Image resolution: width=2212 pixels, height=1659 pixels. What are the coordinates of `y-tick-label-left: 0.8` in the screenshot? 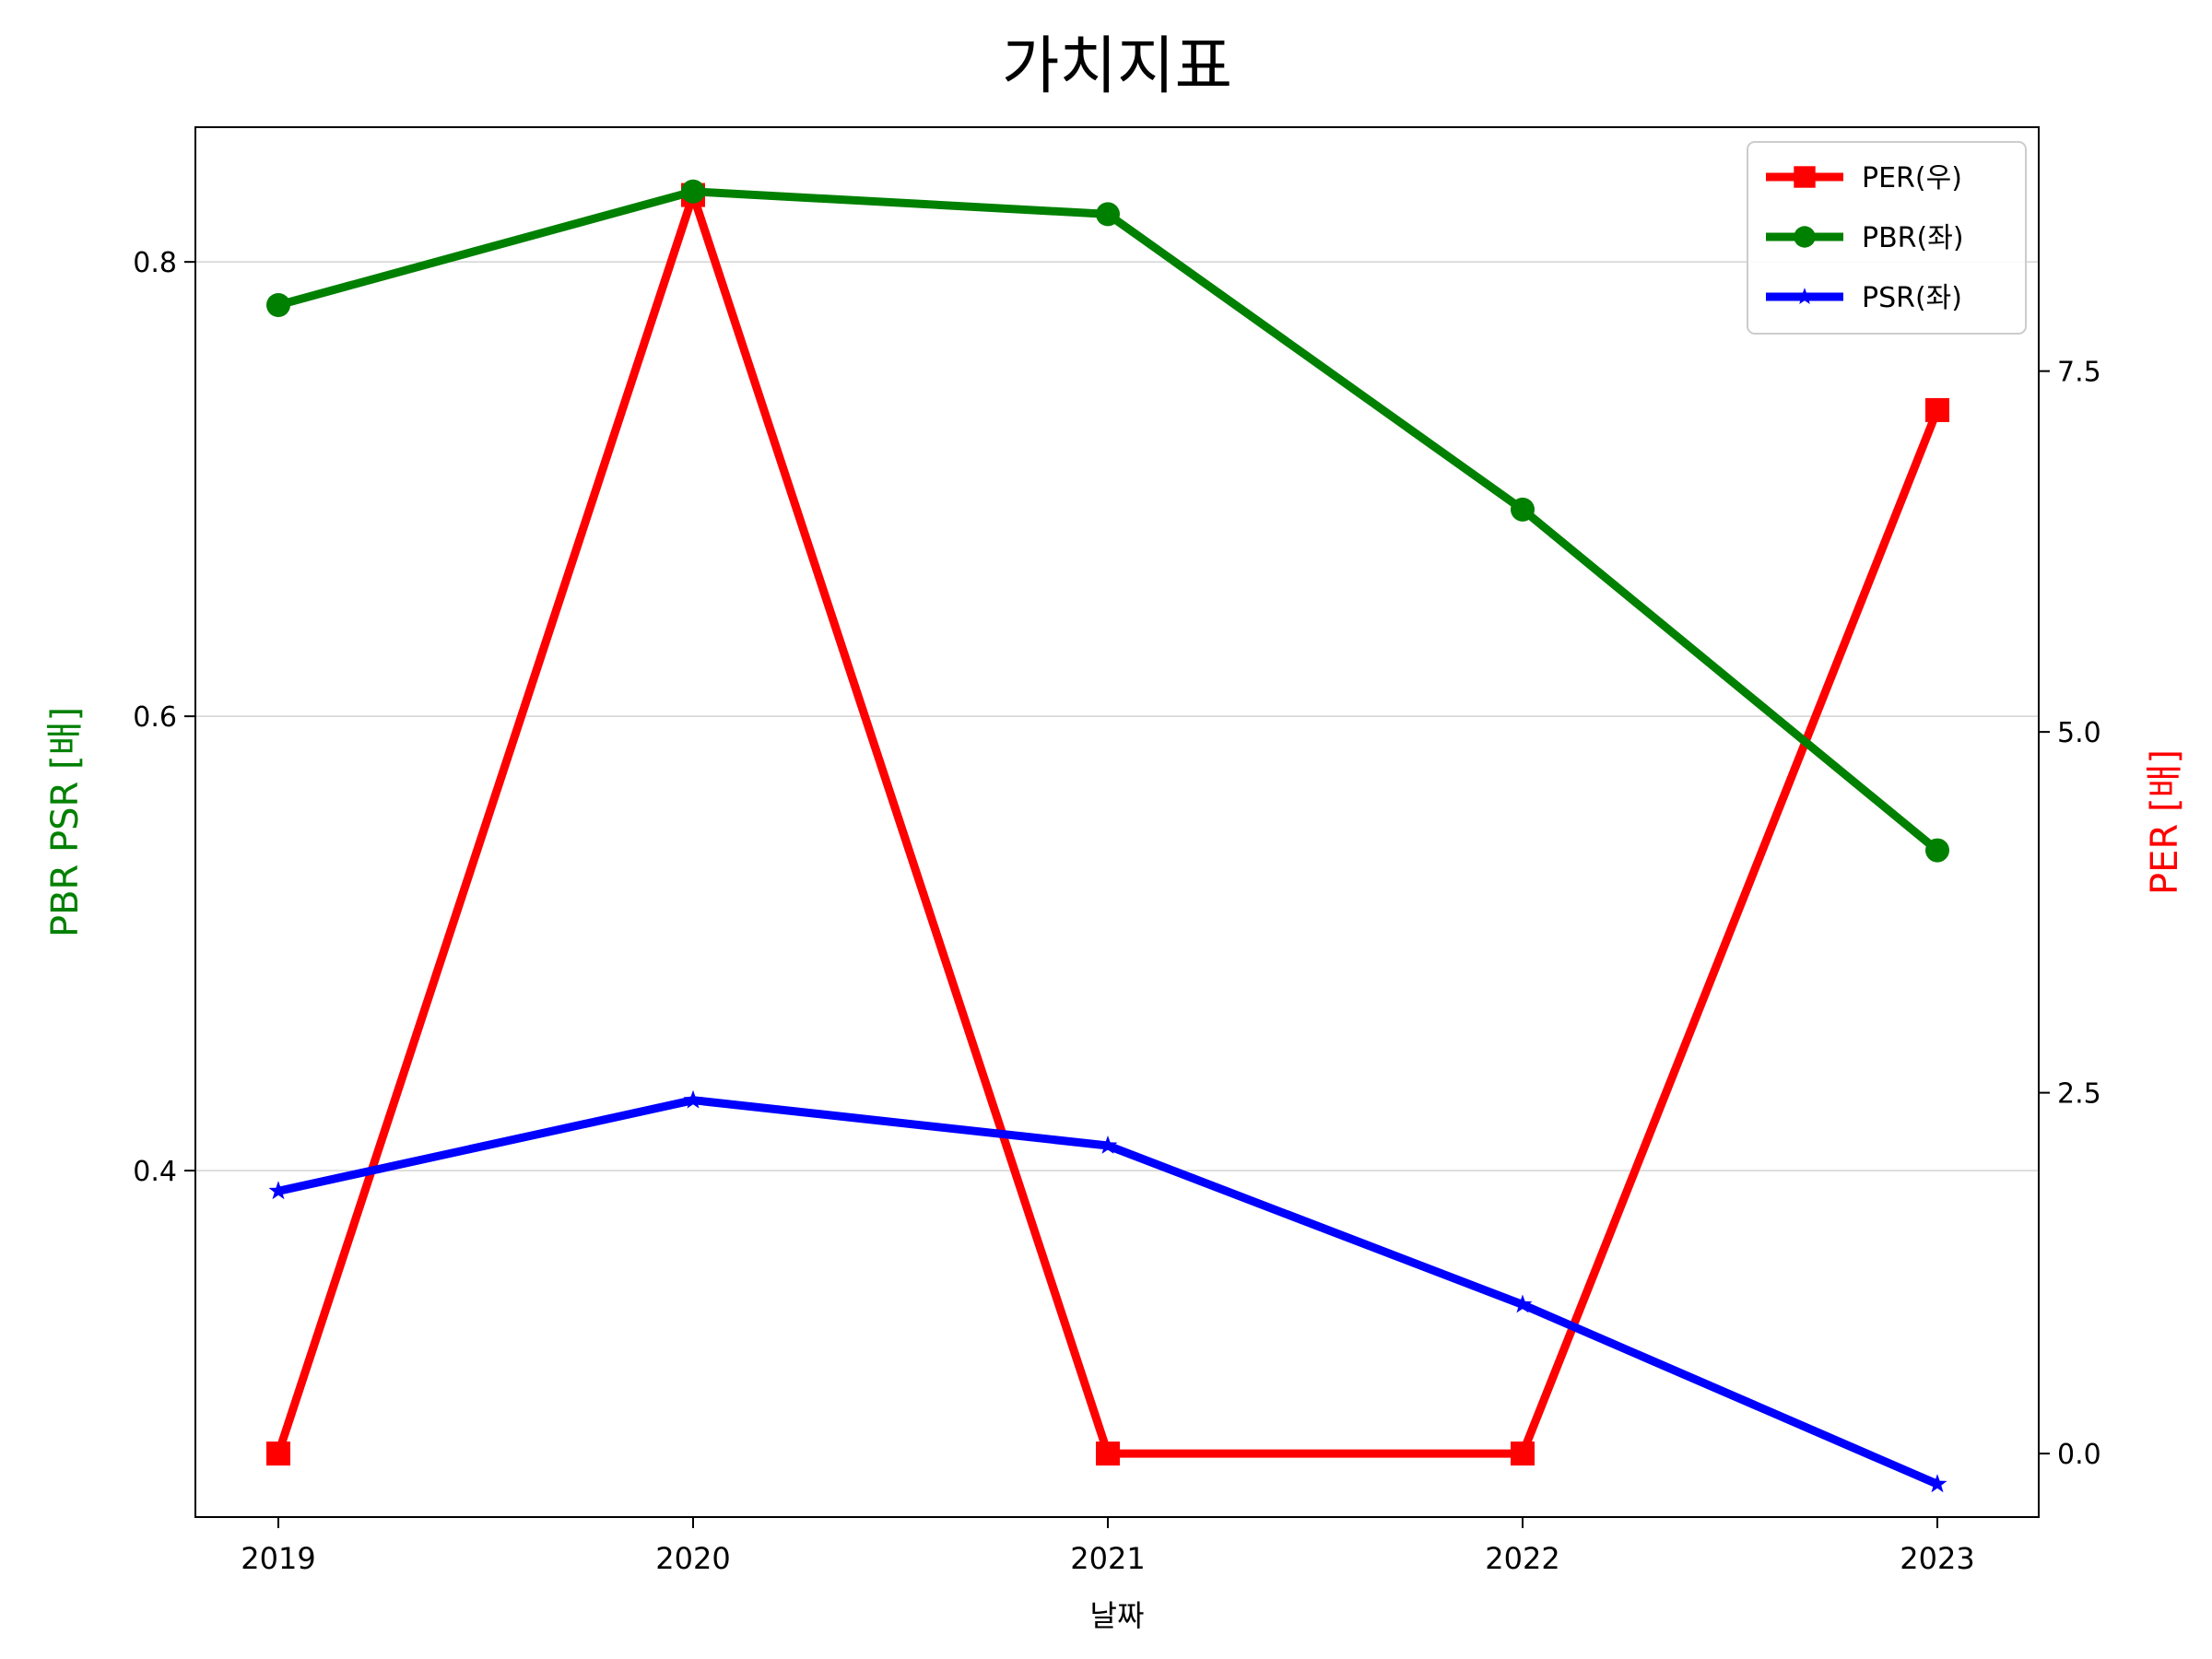 It's located at (155, 263).